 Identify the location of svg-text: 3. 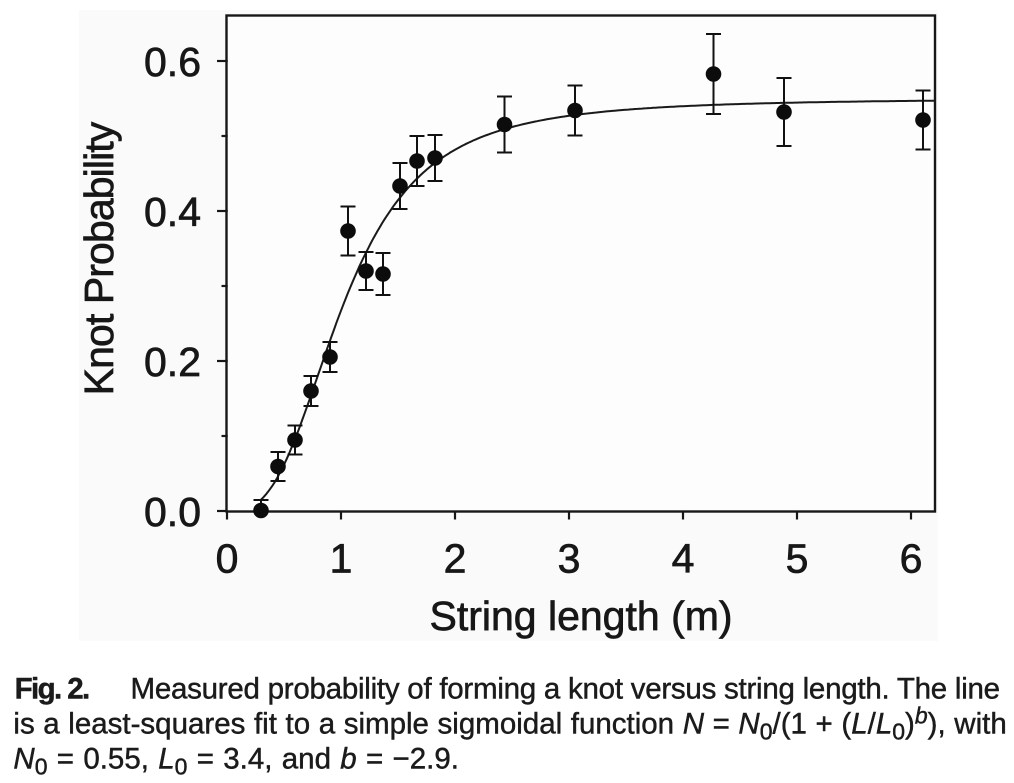
(569, 558).